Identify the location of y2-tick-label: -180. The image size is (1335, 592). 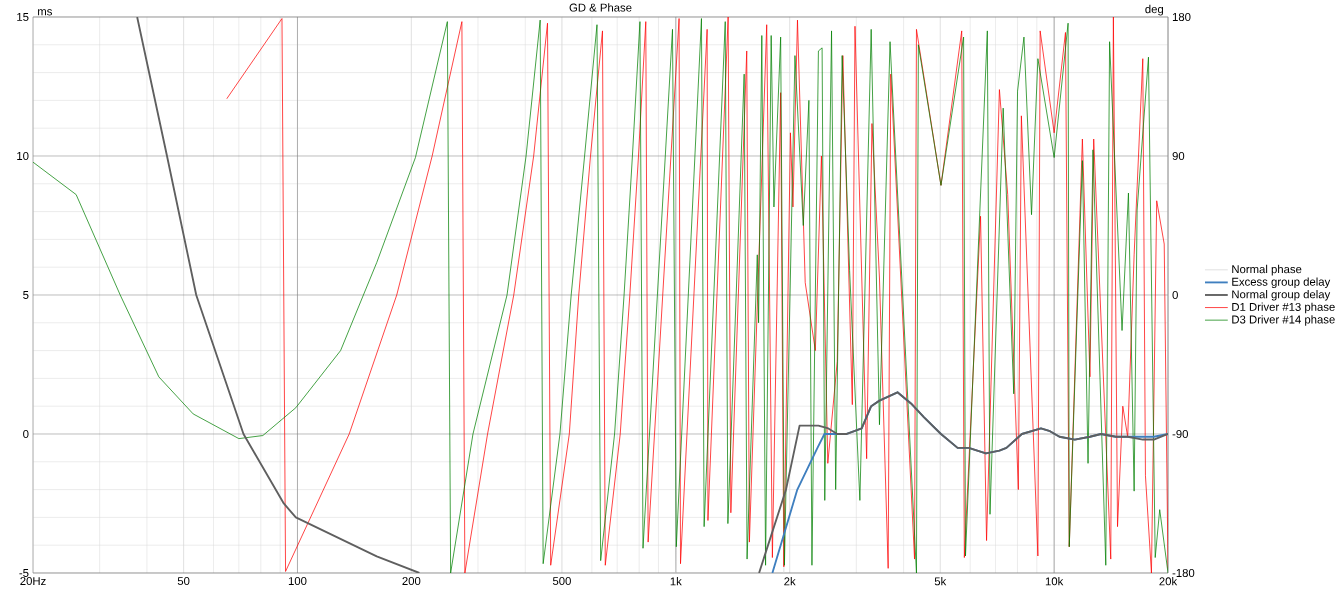
(1183, 572).